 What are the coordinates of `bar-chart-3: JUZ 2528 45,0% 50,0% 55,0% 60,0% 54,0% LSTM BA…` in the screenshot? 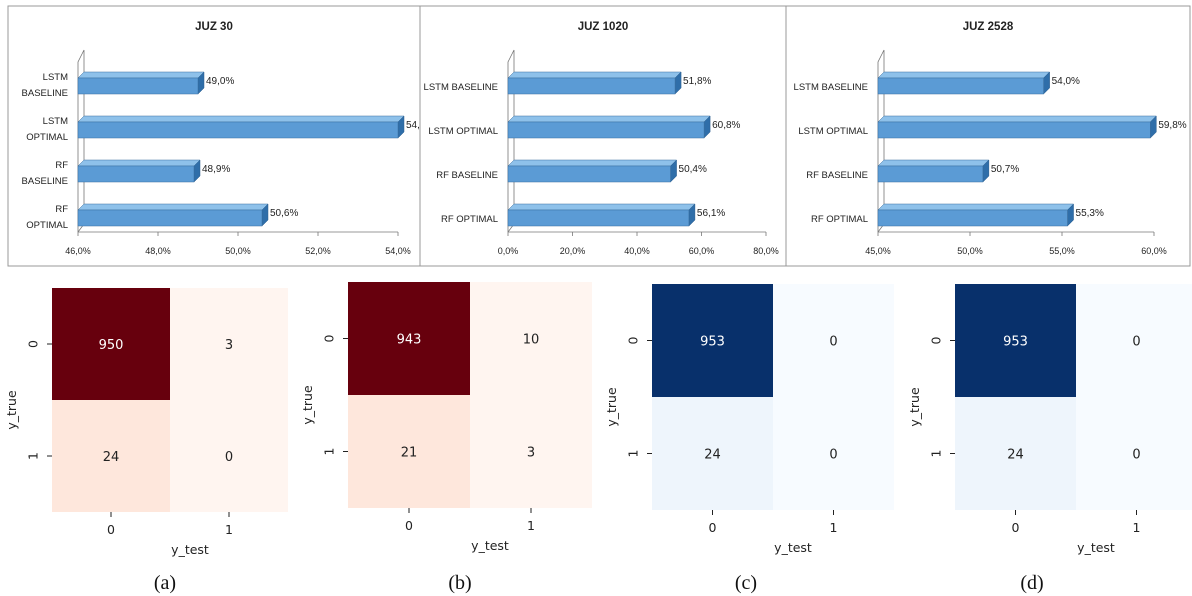 It's located at (988, 136).